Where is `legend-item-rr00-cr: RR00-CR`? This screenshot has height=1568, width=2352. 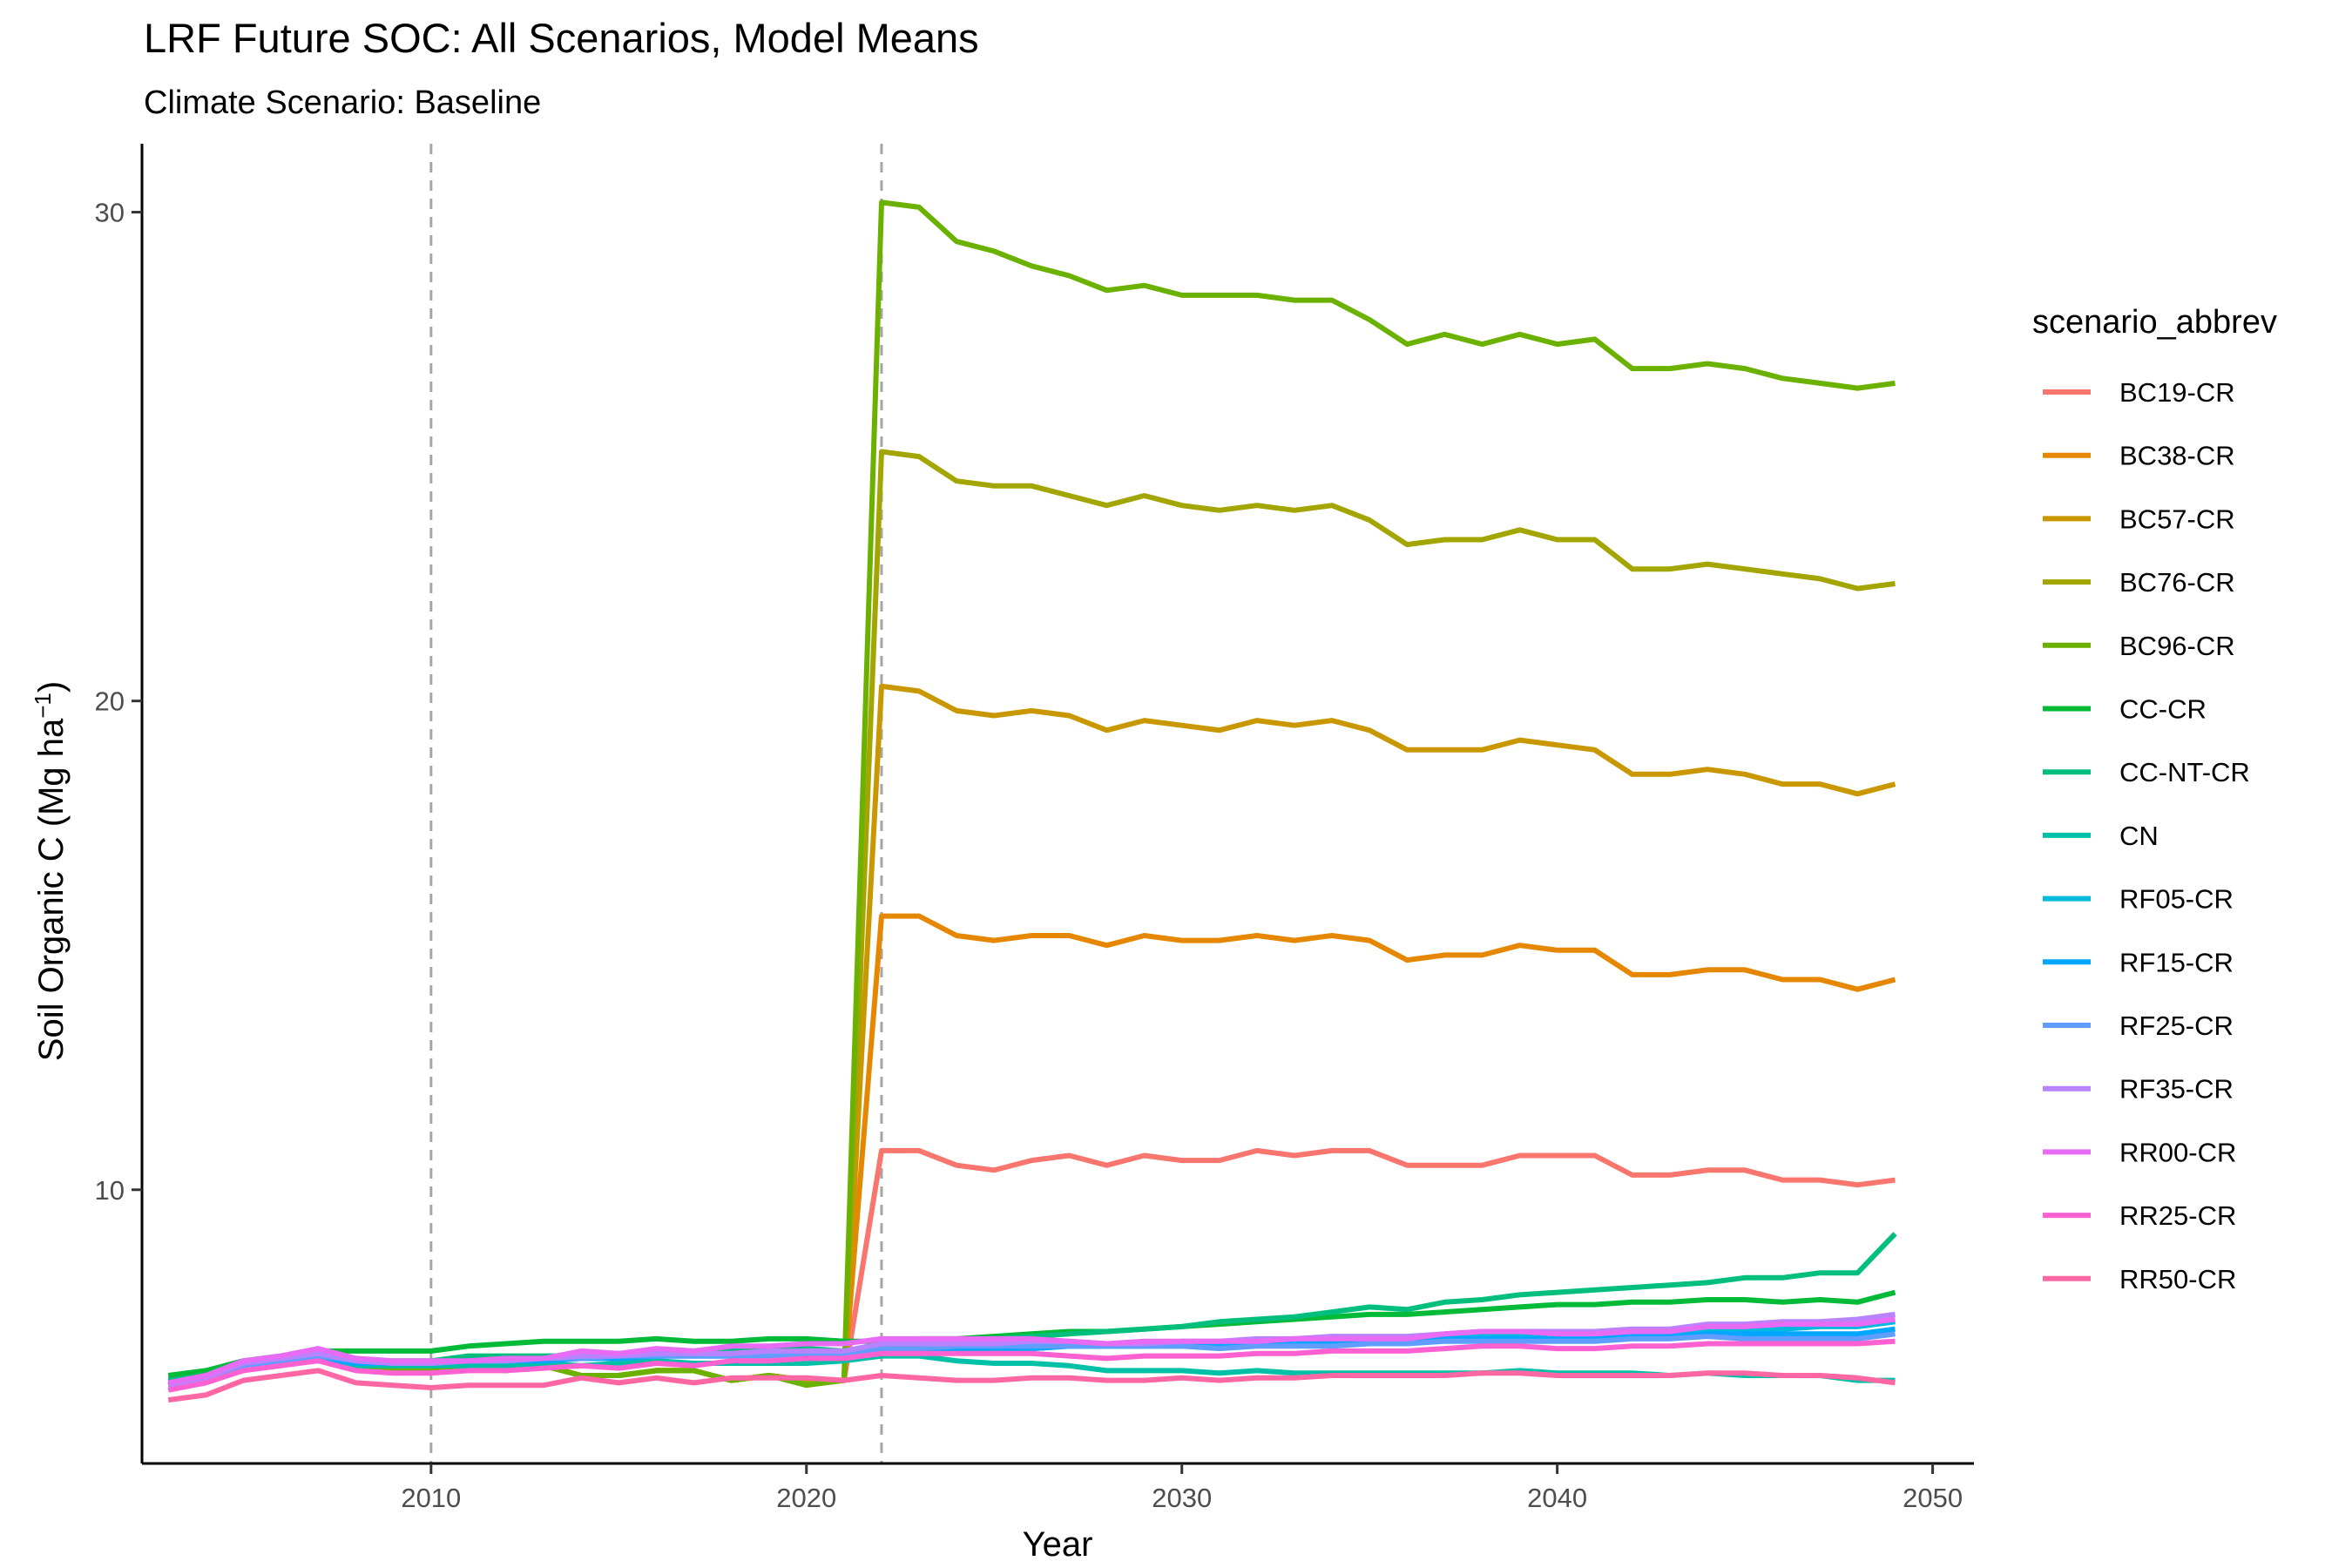 legend-item-rr00-cr: RR00-CR is located at coordinates (2139, 1152).